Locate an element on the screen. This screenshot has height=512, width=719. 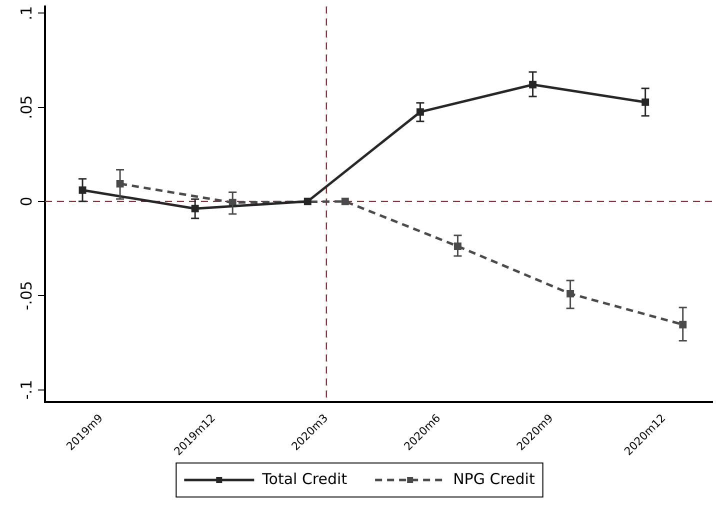
y-tick-label: 0 is located at coordinates (26, 201).